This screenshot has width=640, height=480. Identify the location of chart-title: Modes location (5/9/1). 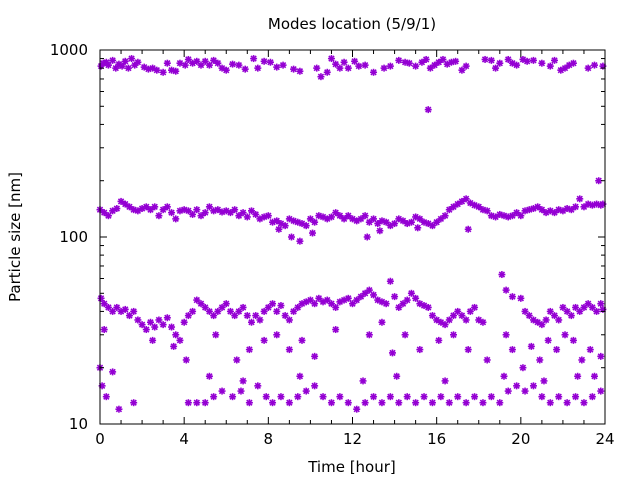
(352, 24).